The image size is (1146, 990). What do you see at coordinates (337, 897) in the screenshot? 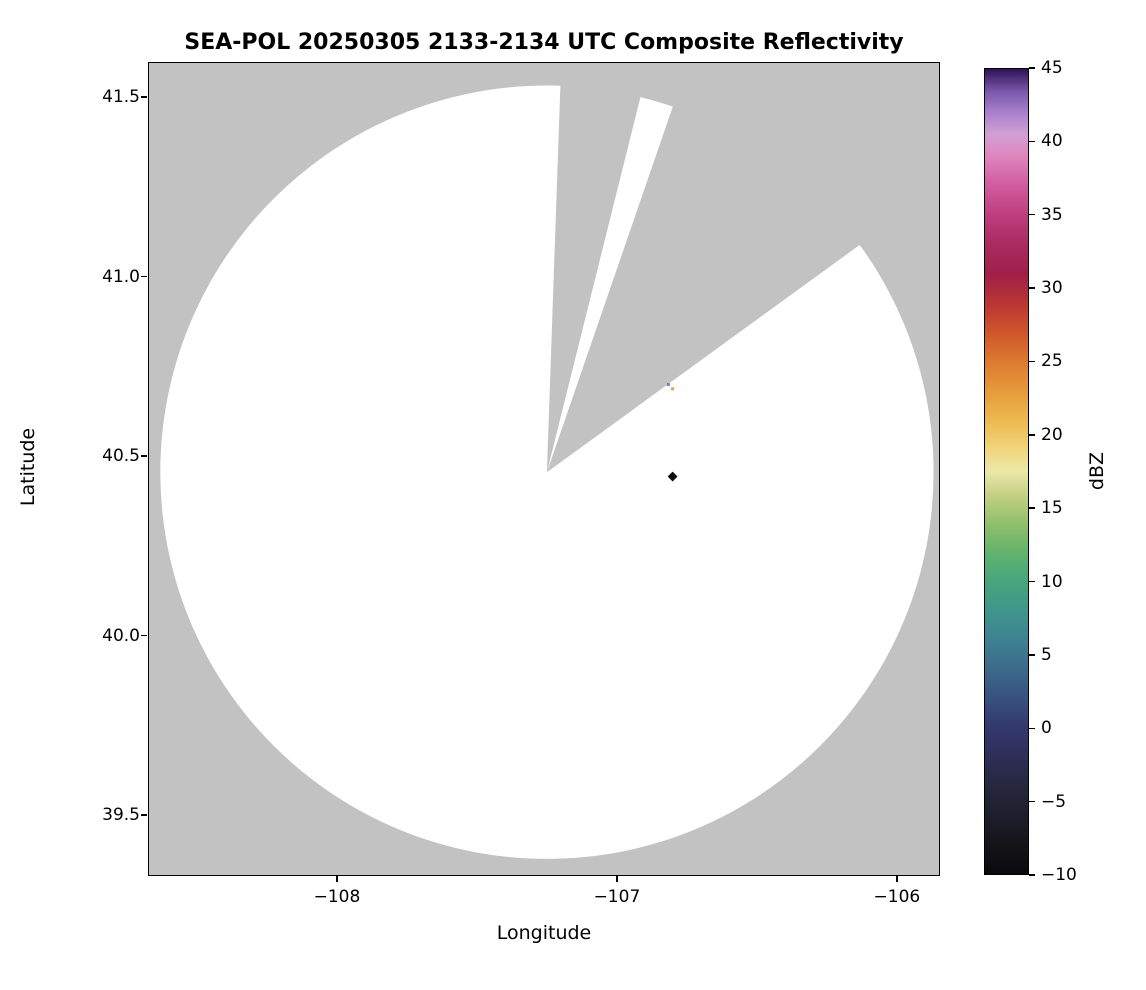
I see `x-tick-label: −108` at bounding box center [337, 897].